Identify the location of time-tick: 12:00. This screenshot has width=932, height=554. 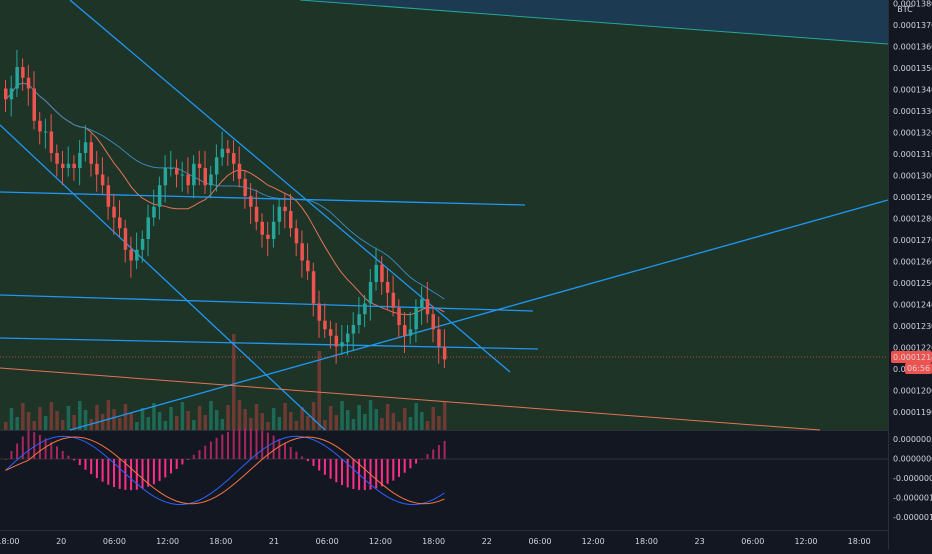
(593, 541).